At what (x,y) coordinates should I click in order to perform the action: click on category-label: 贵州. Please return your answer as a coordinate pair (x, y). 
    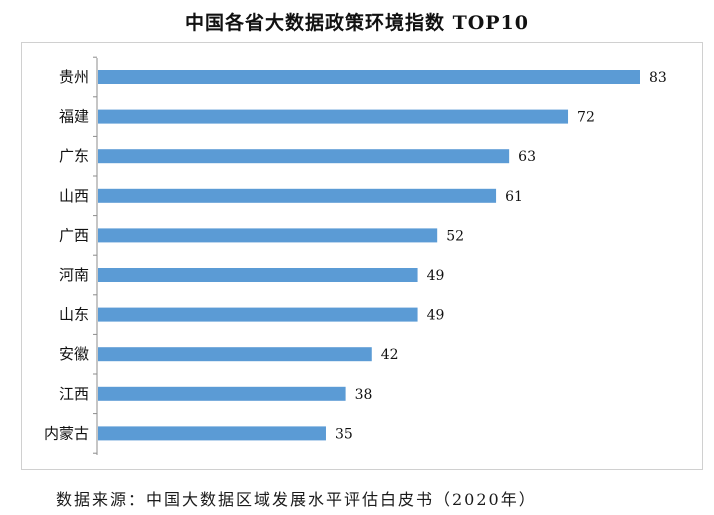
    Looking at the image, I should click on (74, 77).